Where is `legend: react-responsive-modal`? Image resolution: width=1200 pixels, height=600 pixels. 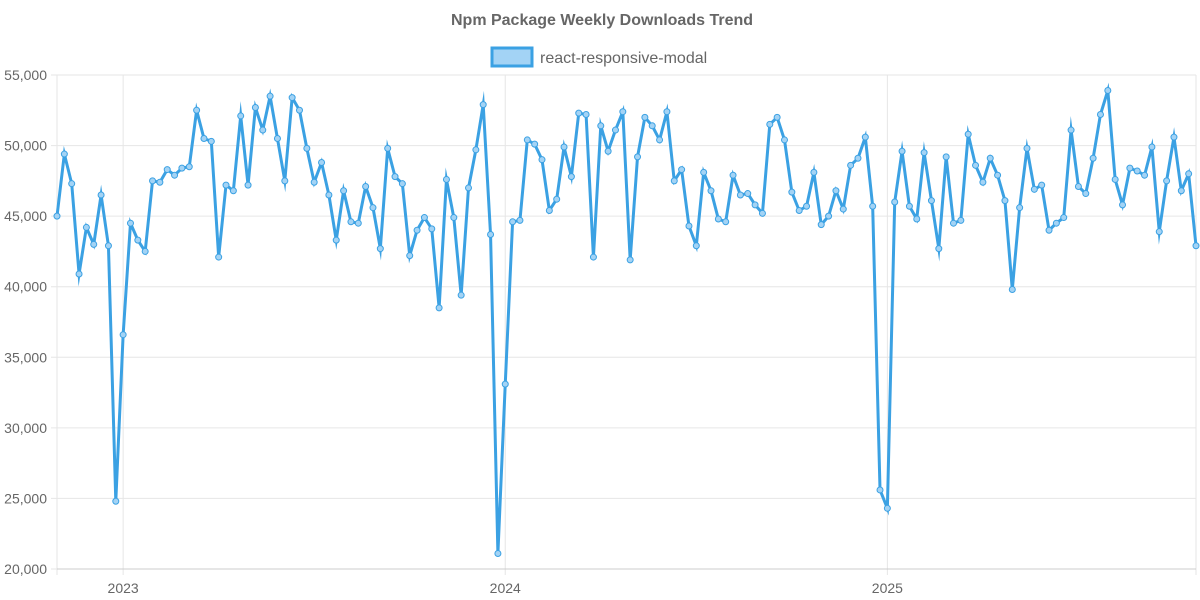
legend: react-responsive-modal is located at coordinates (598, 57).